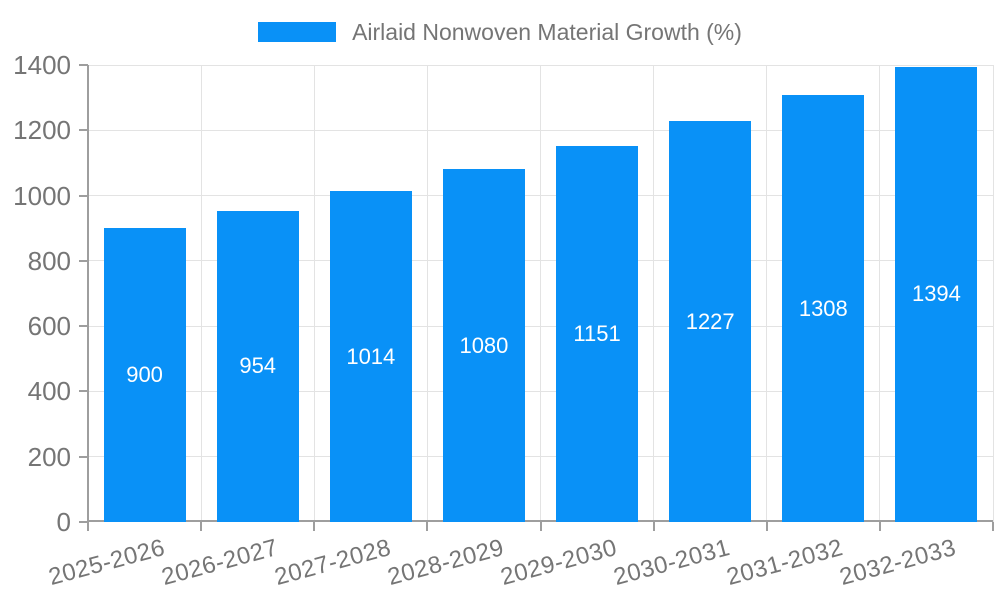 Image resolution: width=1000 pixels, height=605 pixels. I want to click on bar-value-label: 1308, so click(823, 308).